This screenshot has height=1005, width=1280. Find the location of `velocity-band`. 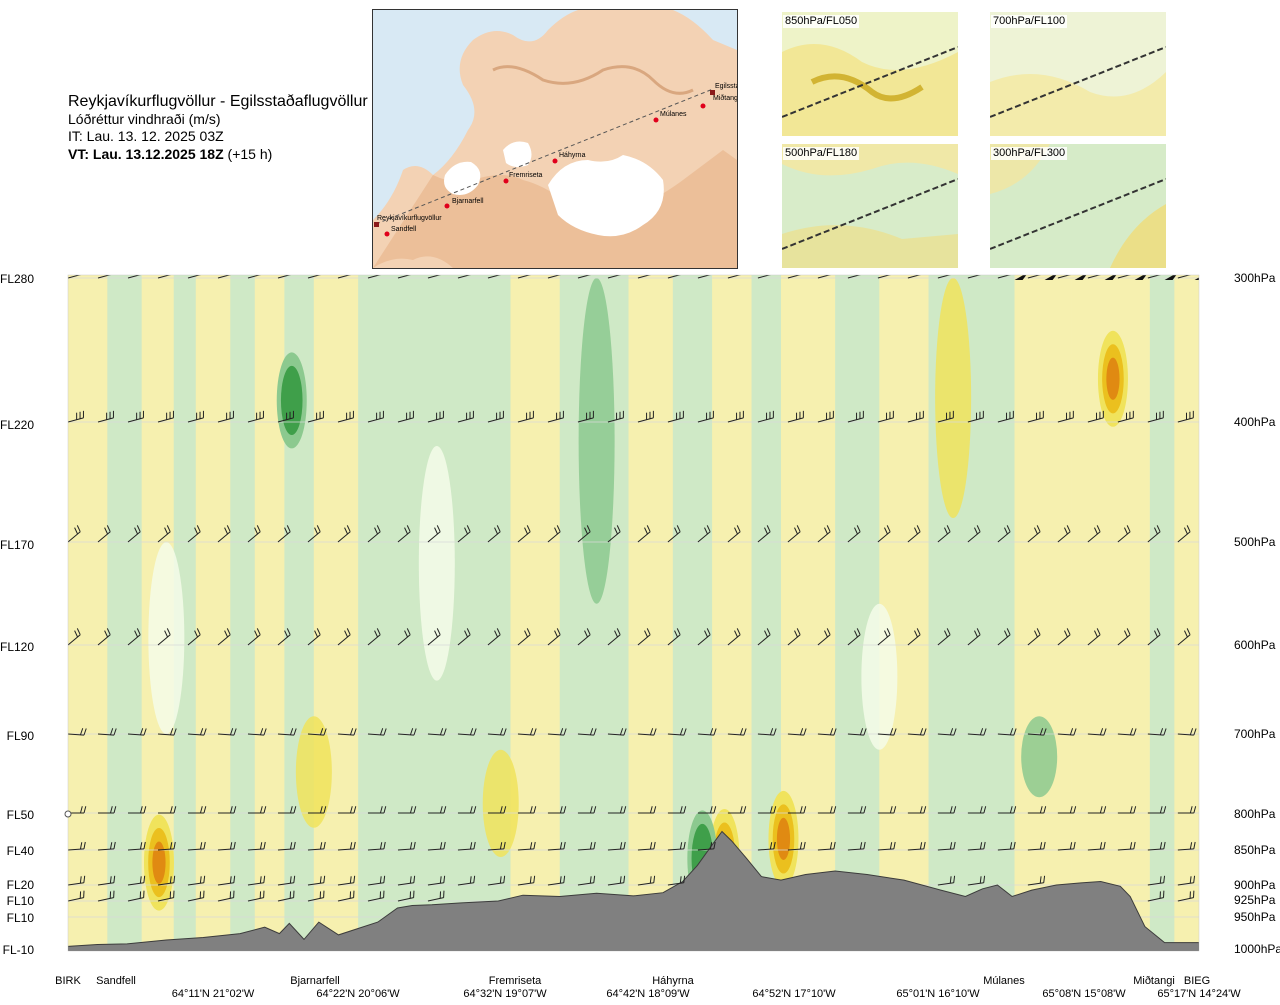

velocity-band is located at coordinates (242, 613).